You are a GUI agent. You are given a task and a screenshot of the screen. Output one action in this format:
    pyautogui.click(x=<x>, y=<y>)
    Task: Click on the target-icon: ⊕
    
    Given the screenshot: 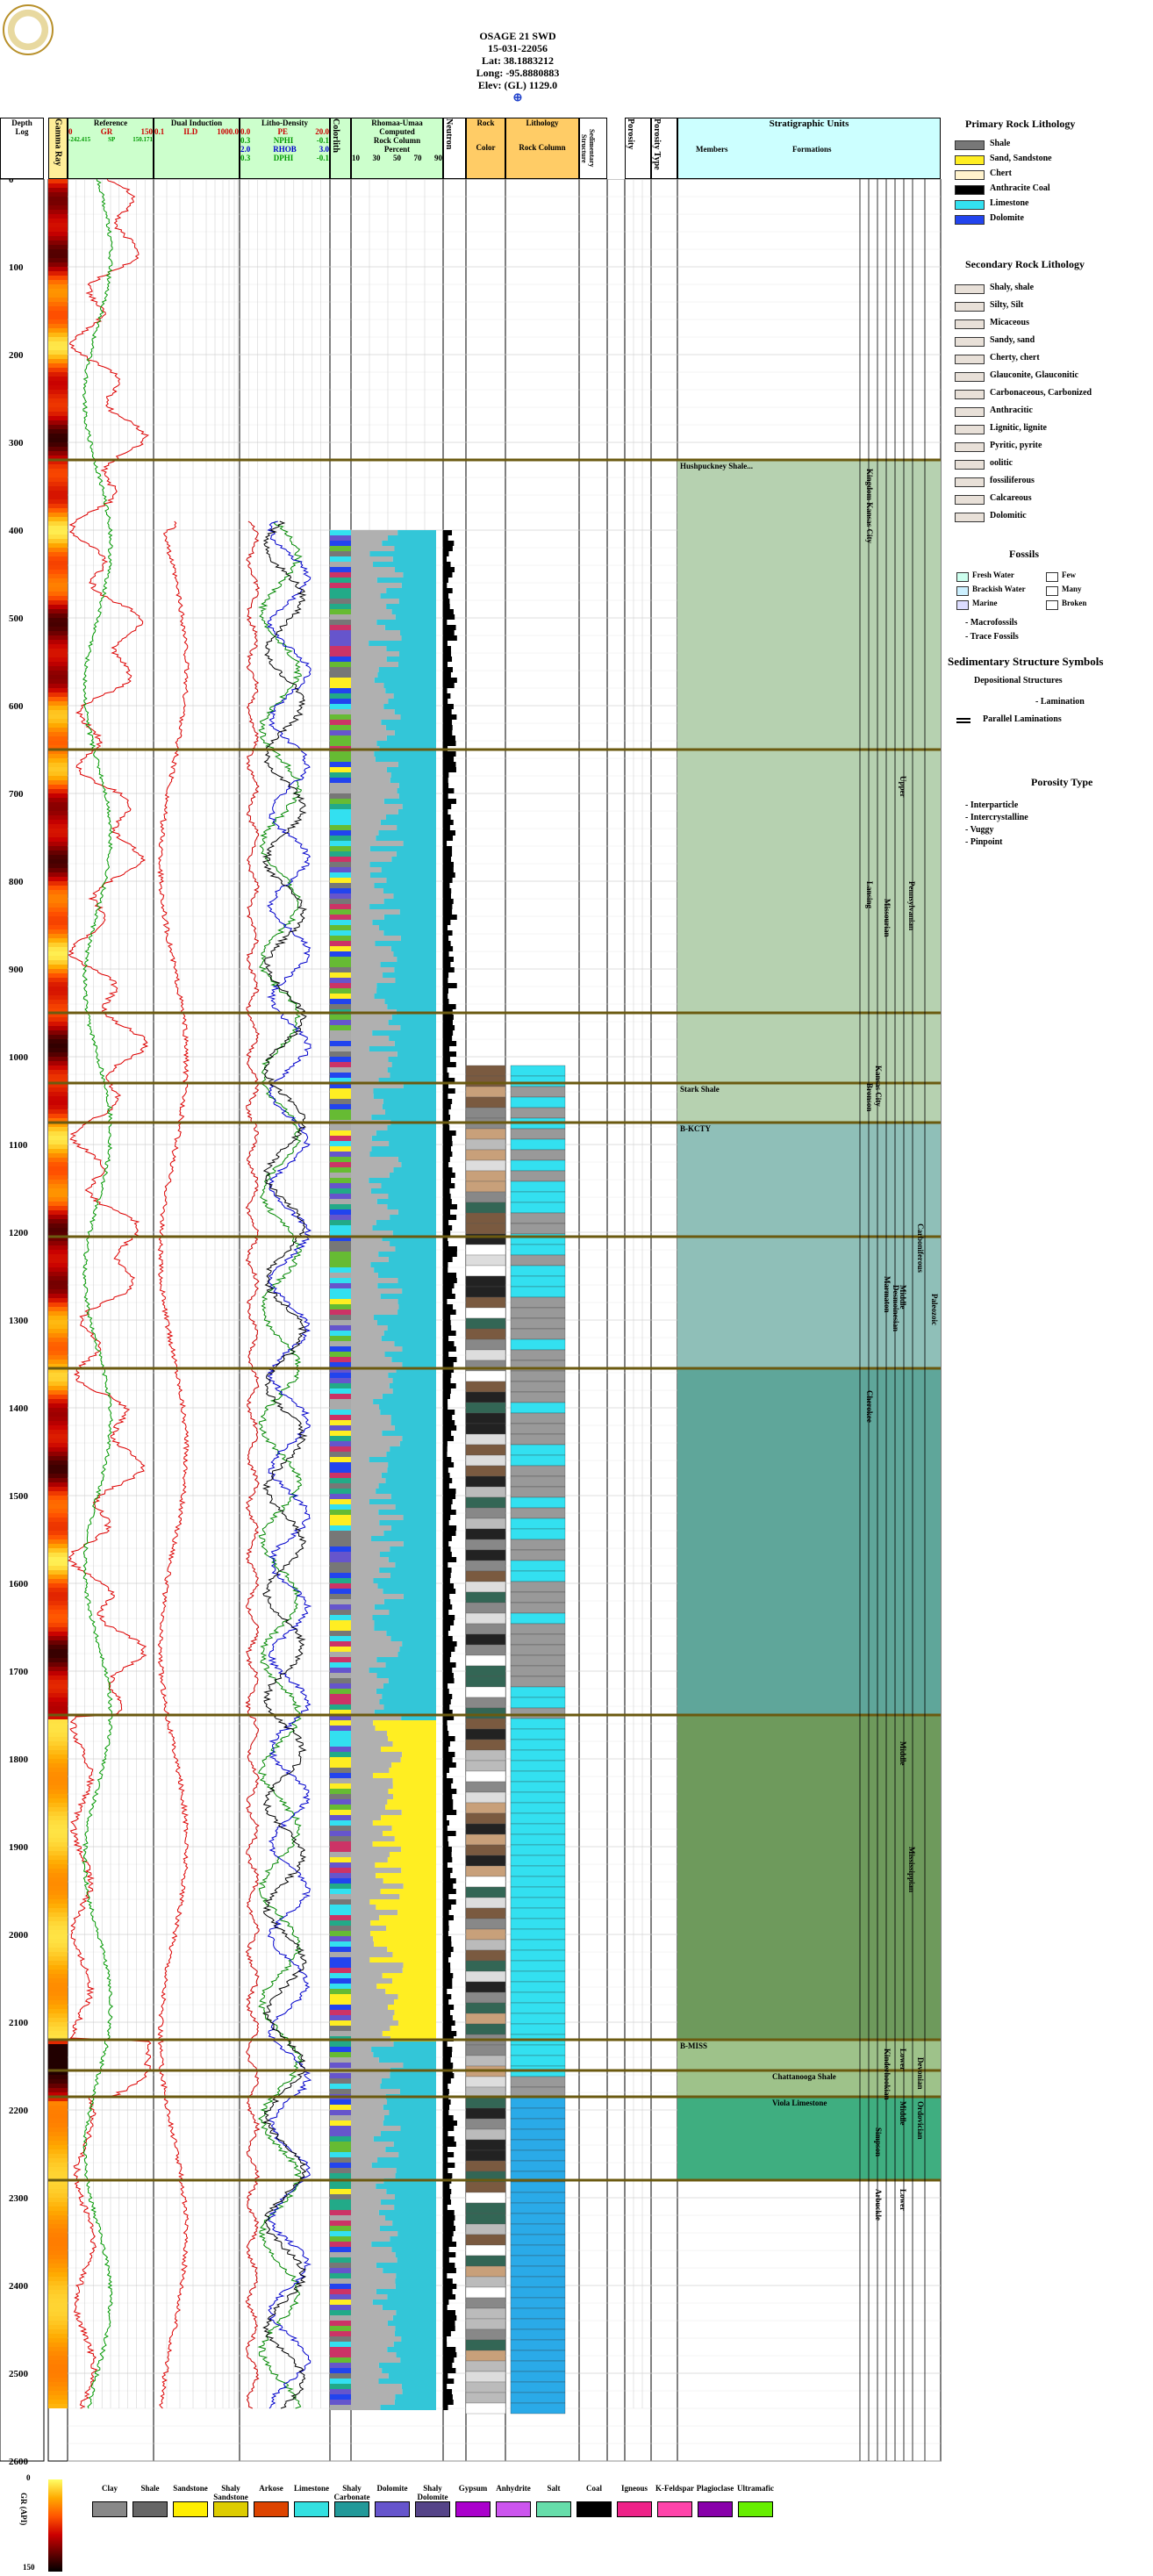 What is the action you would take?
    pyautogui.click(x=517, y=97)
    